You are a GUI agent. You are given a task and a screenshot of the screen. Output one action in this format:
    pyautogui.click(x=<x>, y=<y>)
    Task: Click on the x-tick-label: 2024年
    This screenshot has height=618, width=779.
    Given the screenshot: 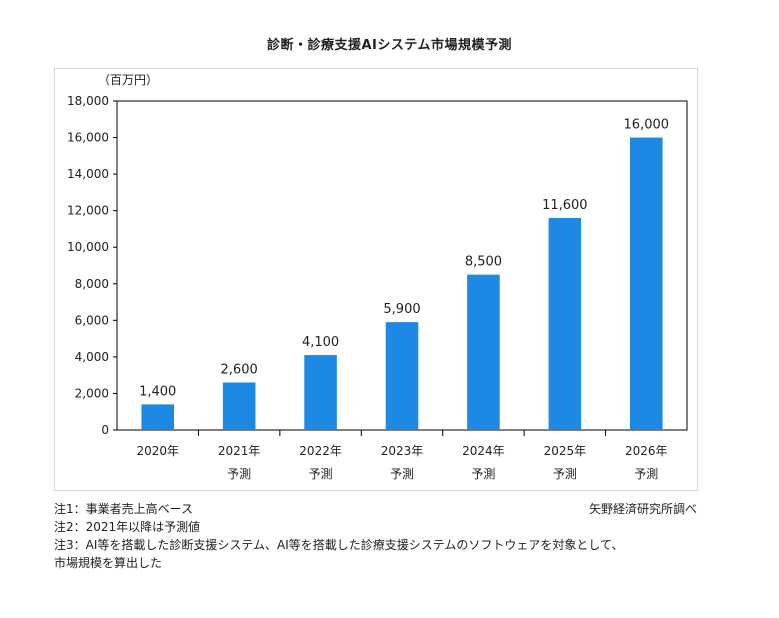 What is the action you would take?
    pyautogui.click(x=483, y=451)
    